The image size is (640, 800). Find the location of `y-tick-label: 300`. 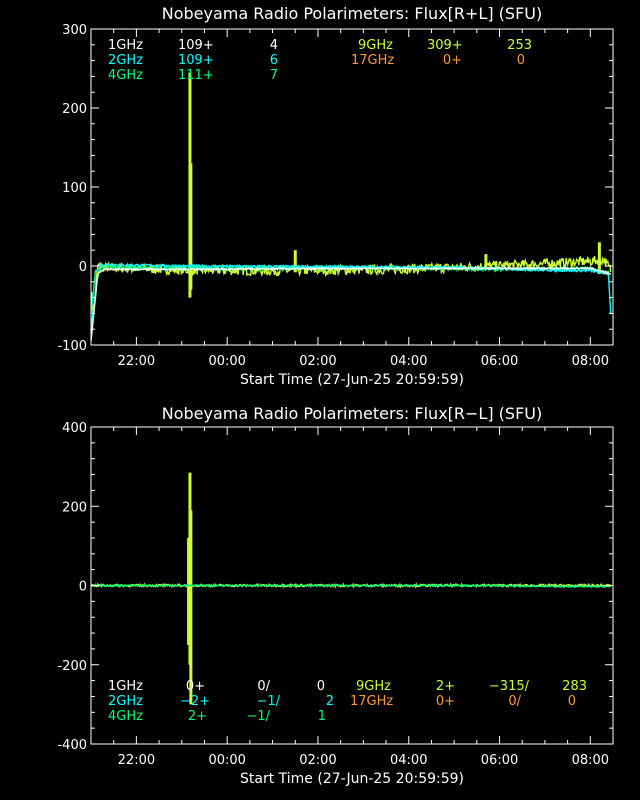

y-tick-label: 300 is located at coordinates (74, 30).